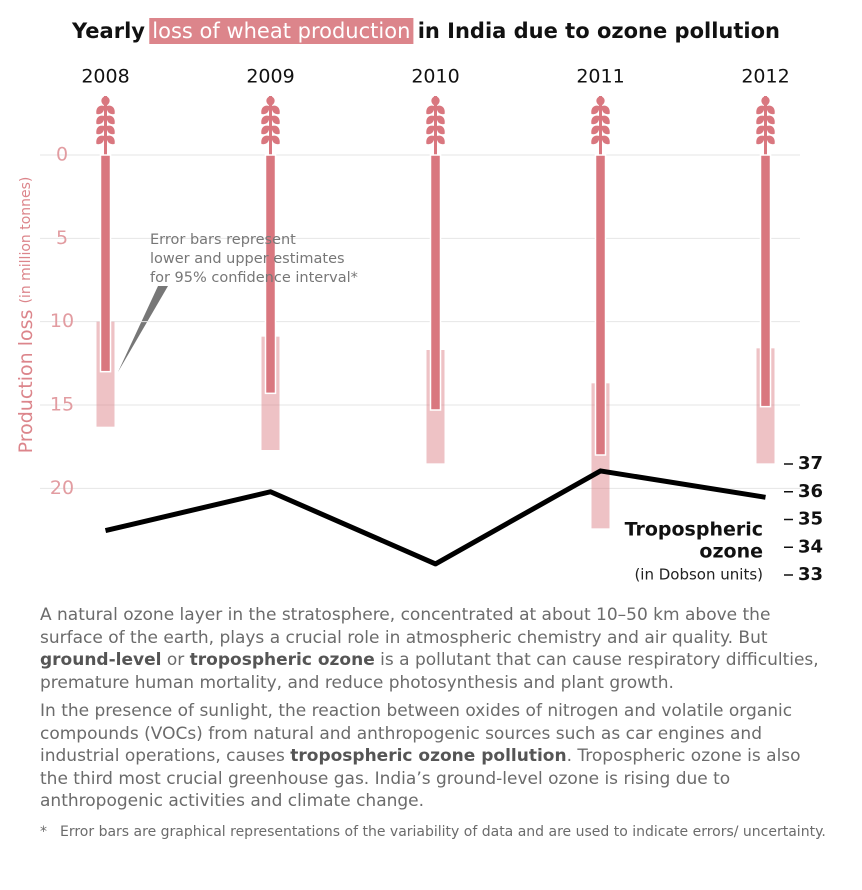 The height and width of the screenshot is (890, 862). I want to click on annotation: lower and upper estimates, so click(247, 259).